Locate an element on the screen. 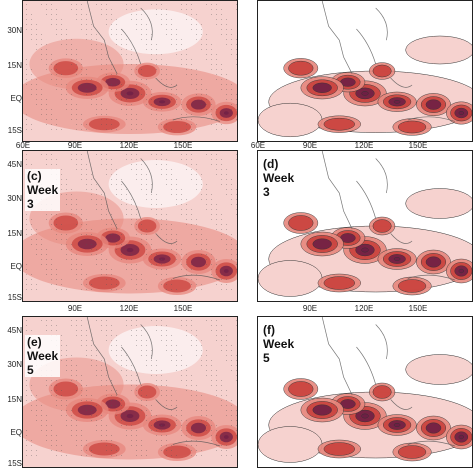  panel-label: (c) Week 3 is located at coordinates (43, 190).